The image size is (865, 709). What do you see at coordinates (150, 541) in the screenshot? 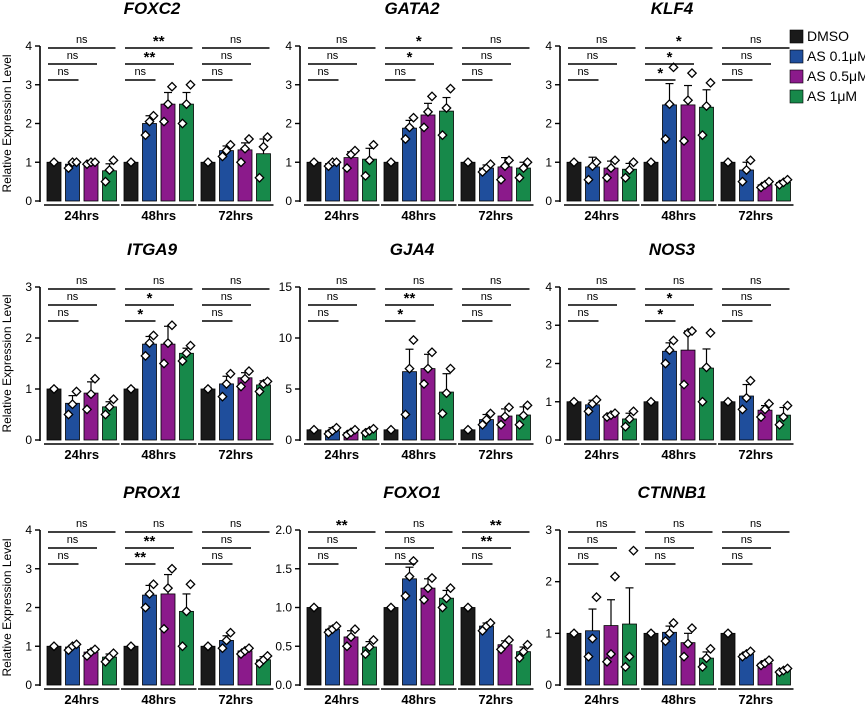
I see `significance-label: **` at bounding box center [150, 541].